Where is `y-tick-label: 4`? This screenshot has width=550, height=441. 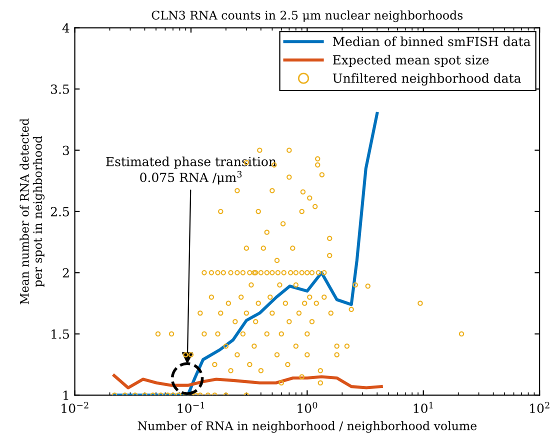 y-tick-label: 4 is located at coordinates (66, 28).